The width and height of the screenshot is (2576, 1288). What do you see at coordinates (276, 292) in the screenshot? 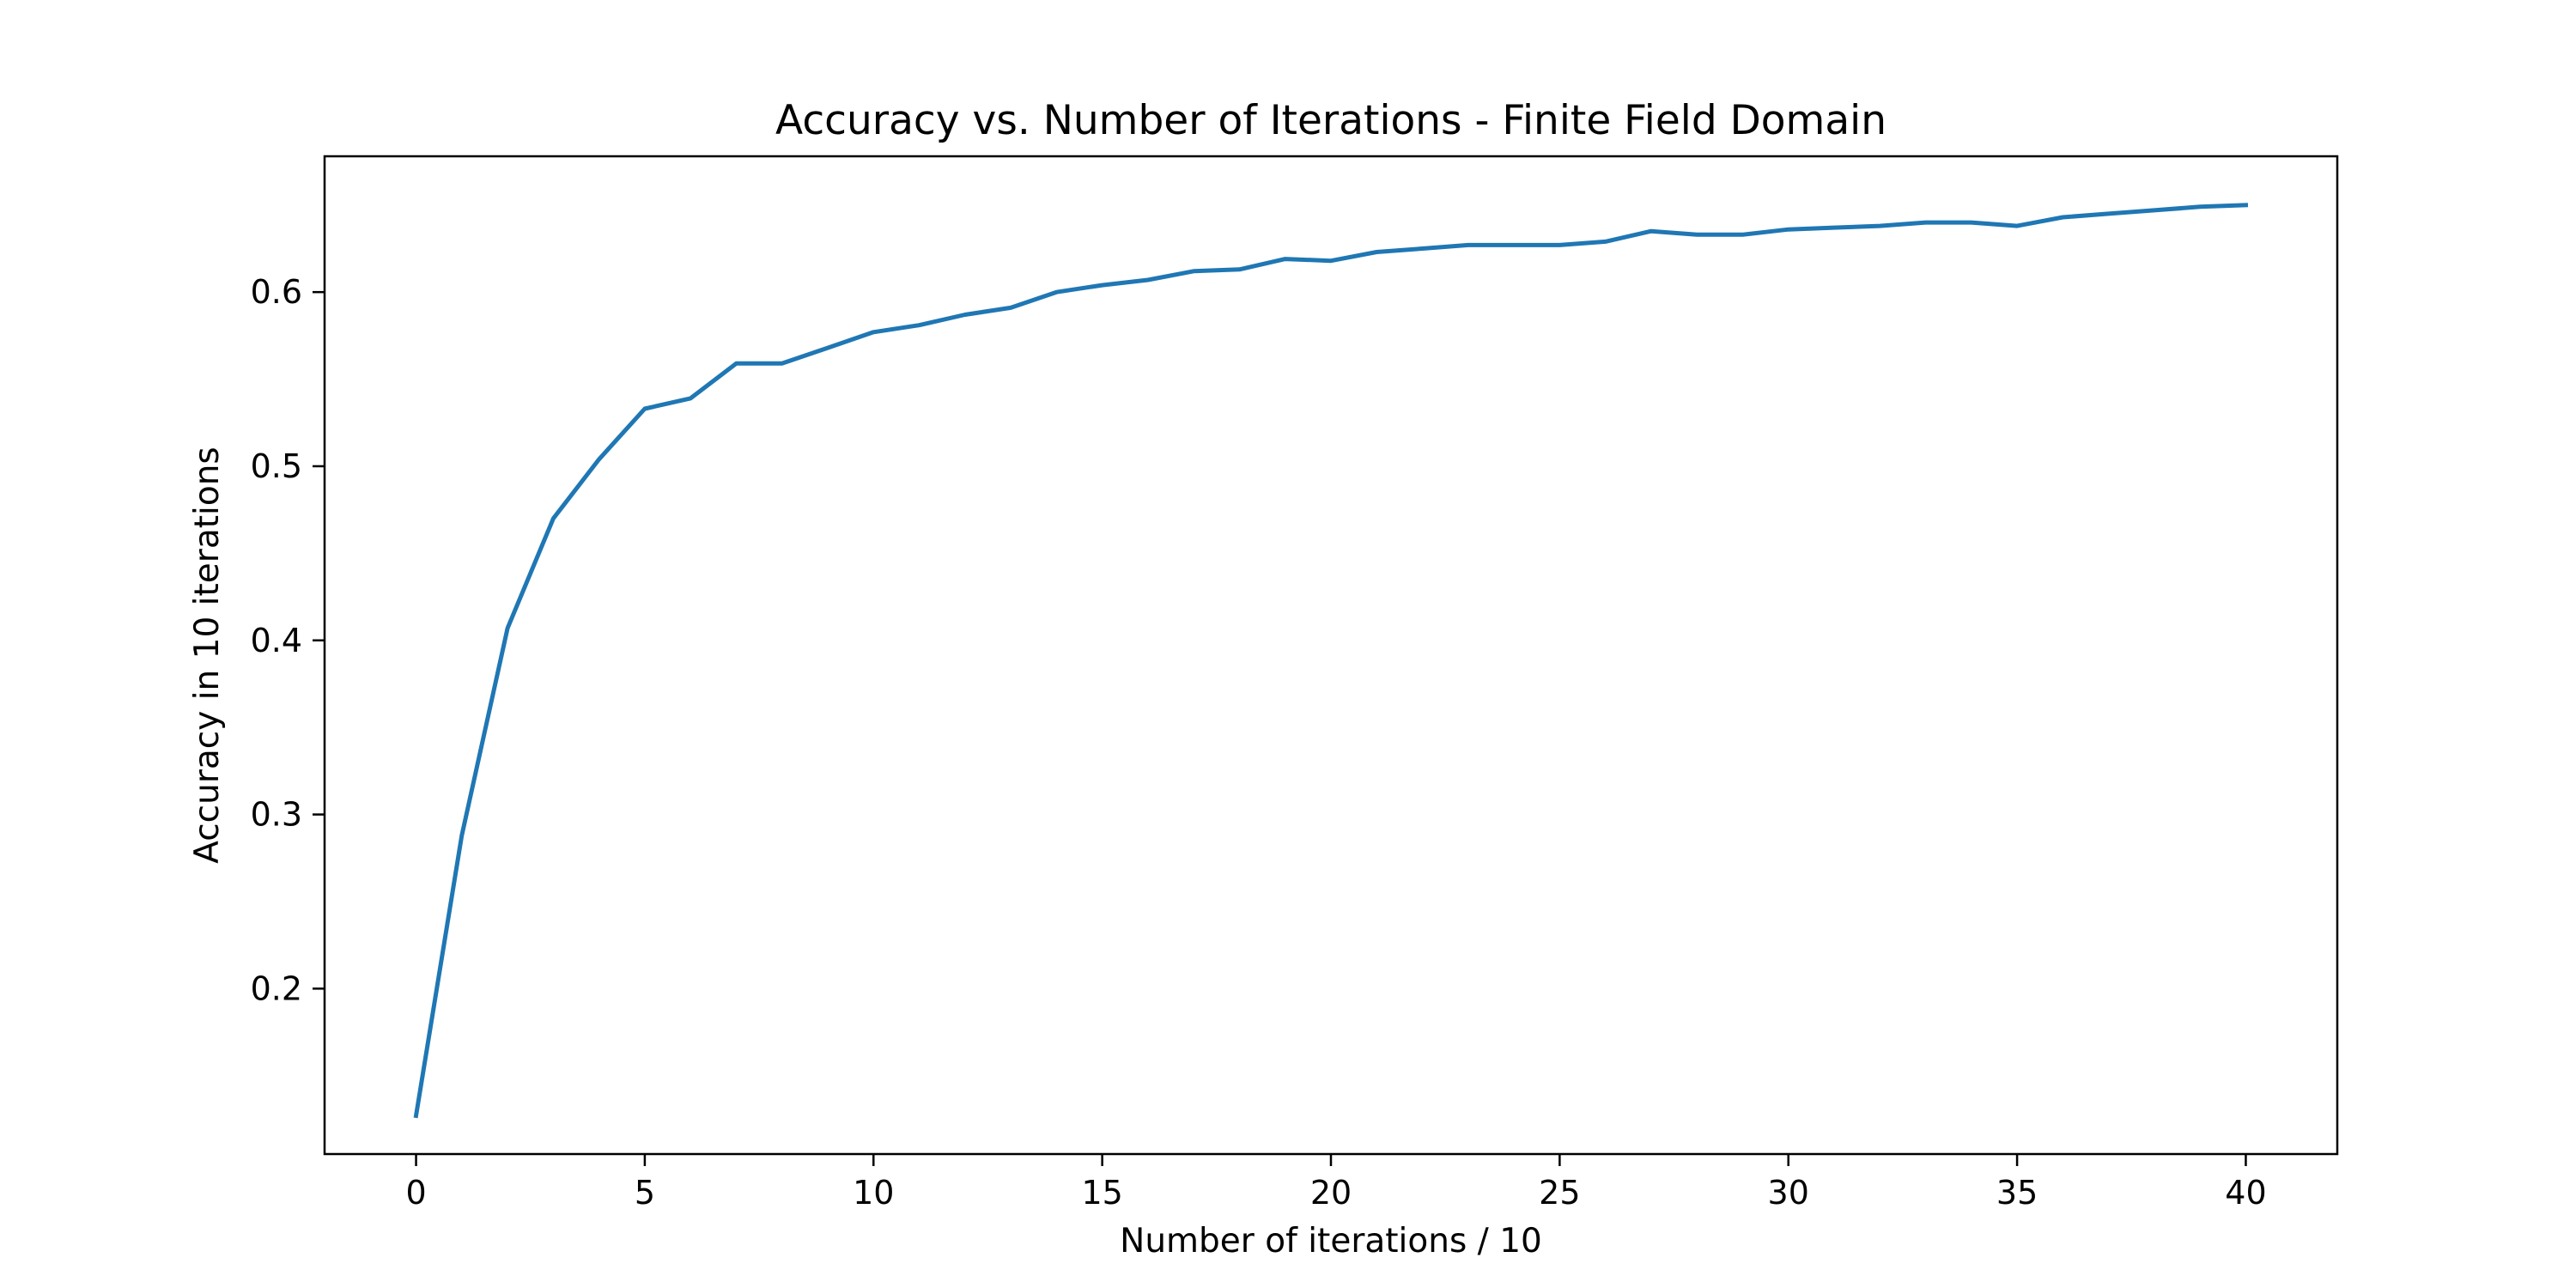
I see `y-tick-label: 0.6` at bounding box center [276, 292].